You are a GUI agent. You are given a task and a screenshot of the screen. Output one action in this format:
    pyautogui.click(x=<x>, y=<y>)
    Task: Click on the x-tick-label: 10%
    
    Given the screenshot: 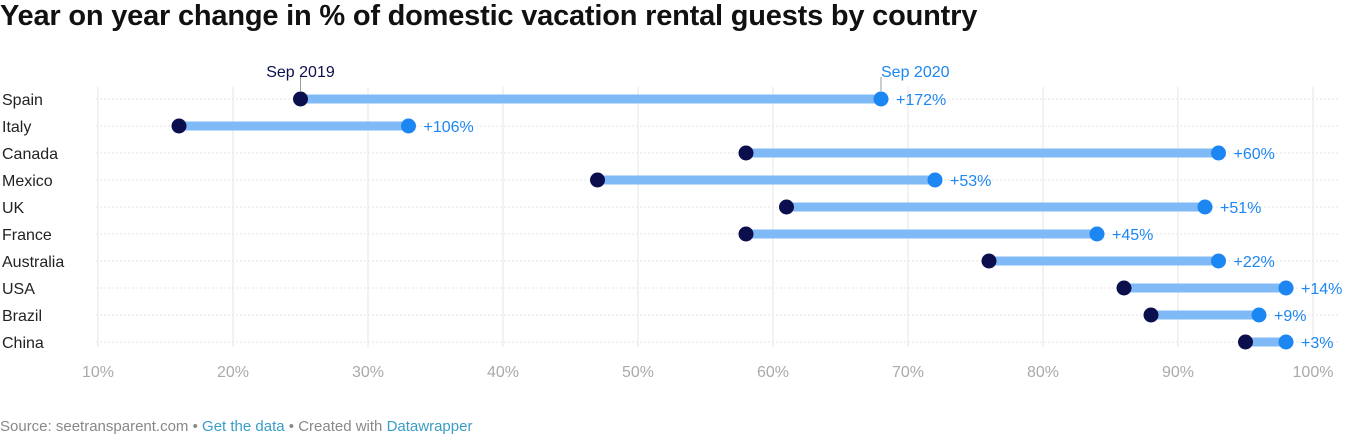 What is the action you would take?
    pyautogui.click(x=98, y=372)
    